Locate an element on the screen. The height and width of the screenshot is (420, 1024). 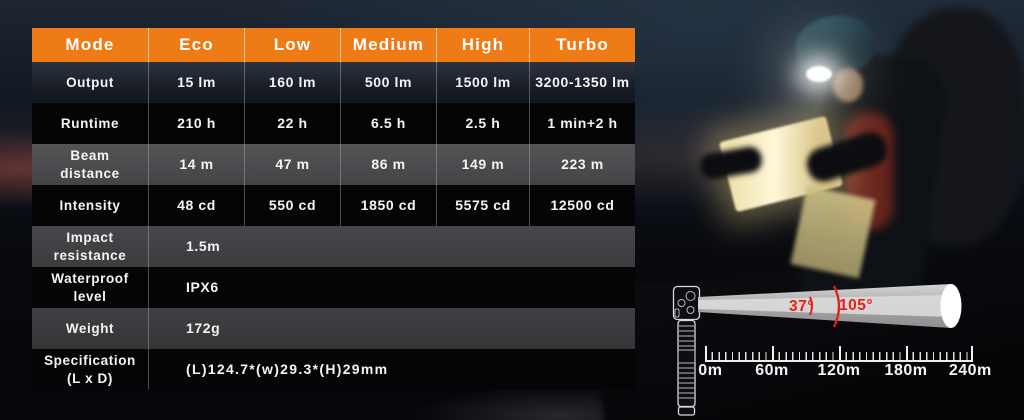
row-label: Runtime is located at coordinates (90, 123).